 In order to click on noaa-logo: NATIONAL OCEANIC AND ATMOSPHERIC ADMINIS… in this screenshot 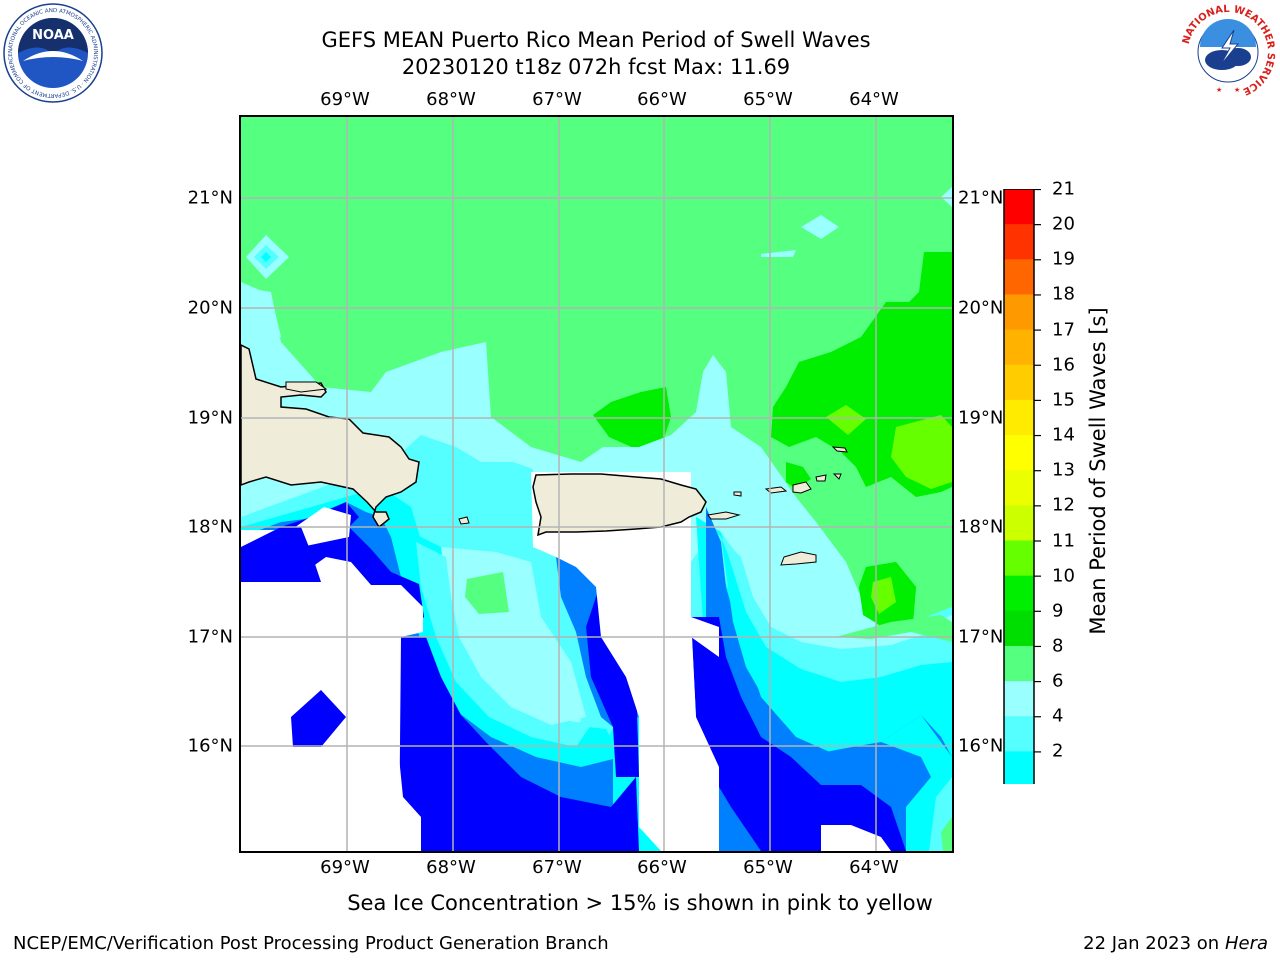, I will do `click(53, 55)`.